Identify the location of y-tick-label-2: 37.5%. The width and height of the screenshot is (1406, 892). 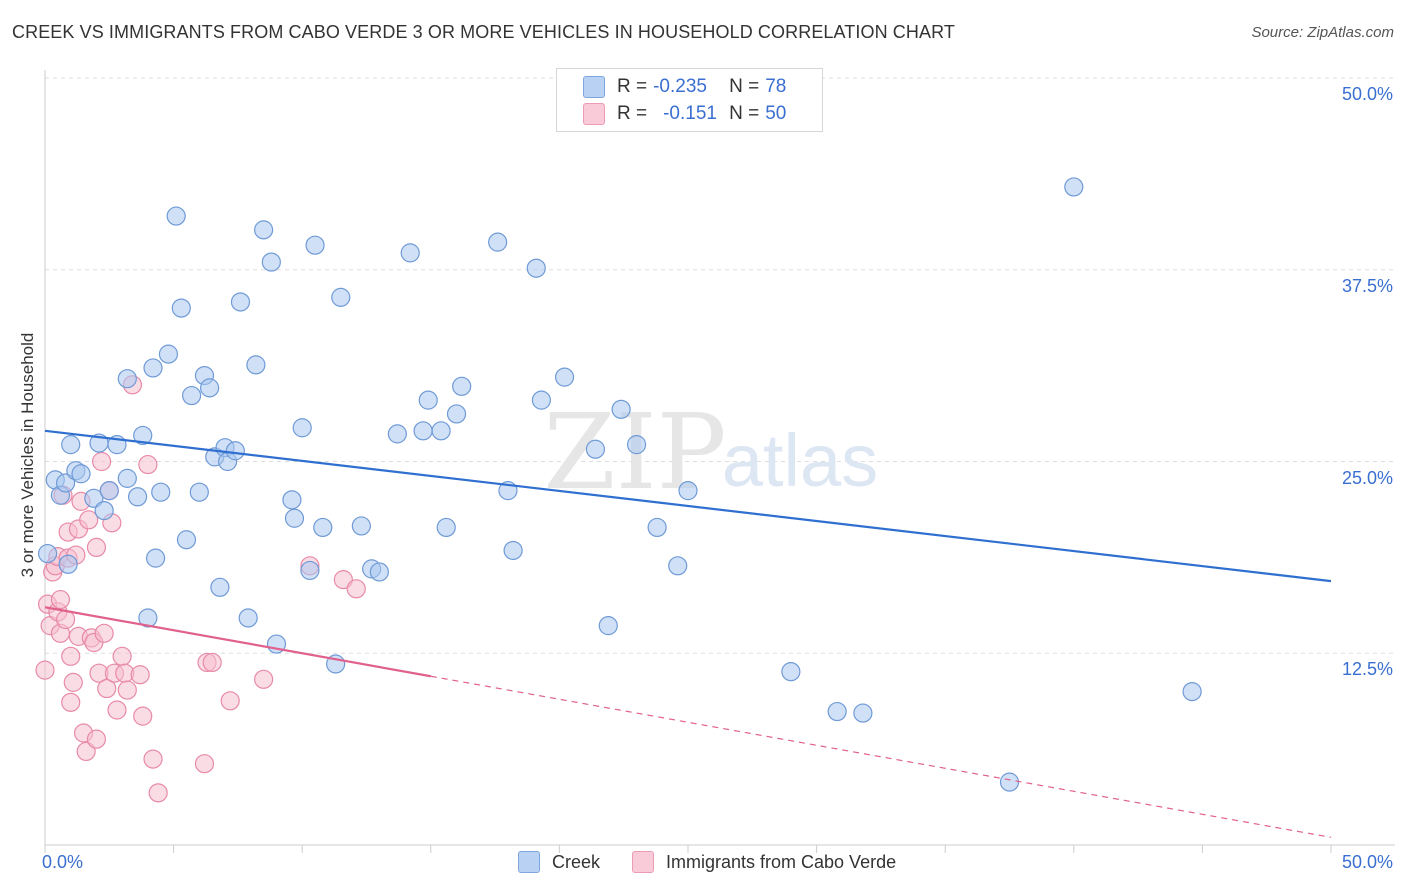
(1367, 285).